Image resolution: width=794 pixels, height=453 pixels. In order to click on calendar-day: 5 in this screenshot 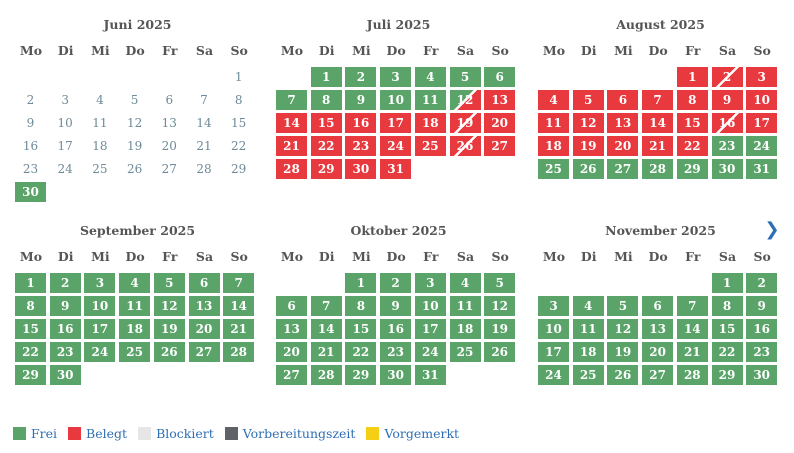, I will do `click(500, 283)`.